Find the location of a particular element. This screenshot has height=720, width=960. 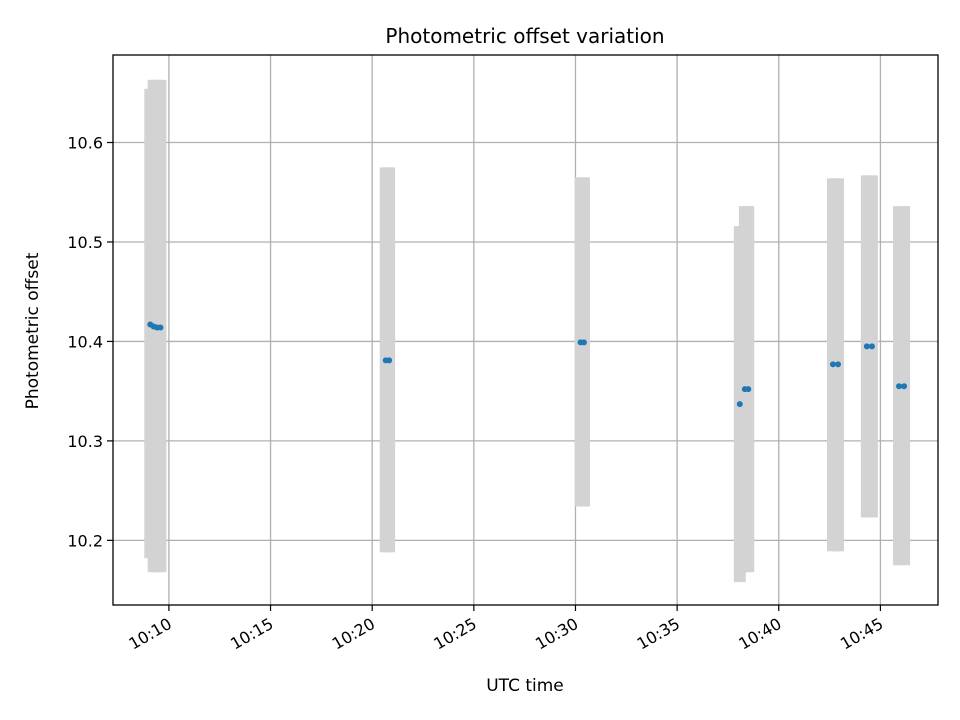

y-tick-label: 10.3 is located at coordinates (85, 441).